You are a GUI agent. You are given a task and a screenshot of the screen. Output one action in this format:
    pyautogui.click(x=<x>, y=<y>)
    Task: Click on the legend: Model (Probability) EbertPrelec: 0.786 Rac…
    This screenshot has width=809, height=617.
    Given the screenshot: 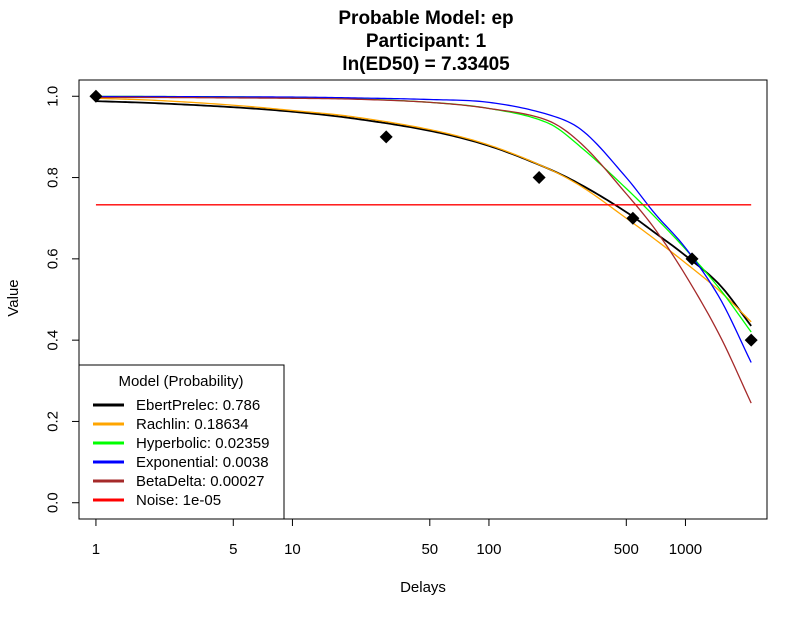 What is the action you would take?
    pyautogui.click(x=181, y=442)
    